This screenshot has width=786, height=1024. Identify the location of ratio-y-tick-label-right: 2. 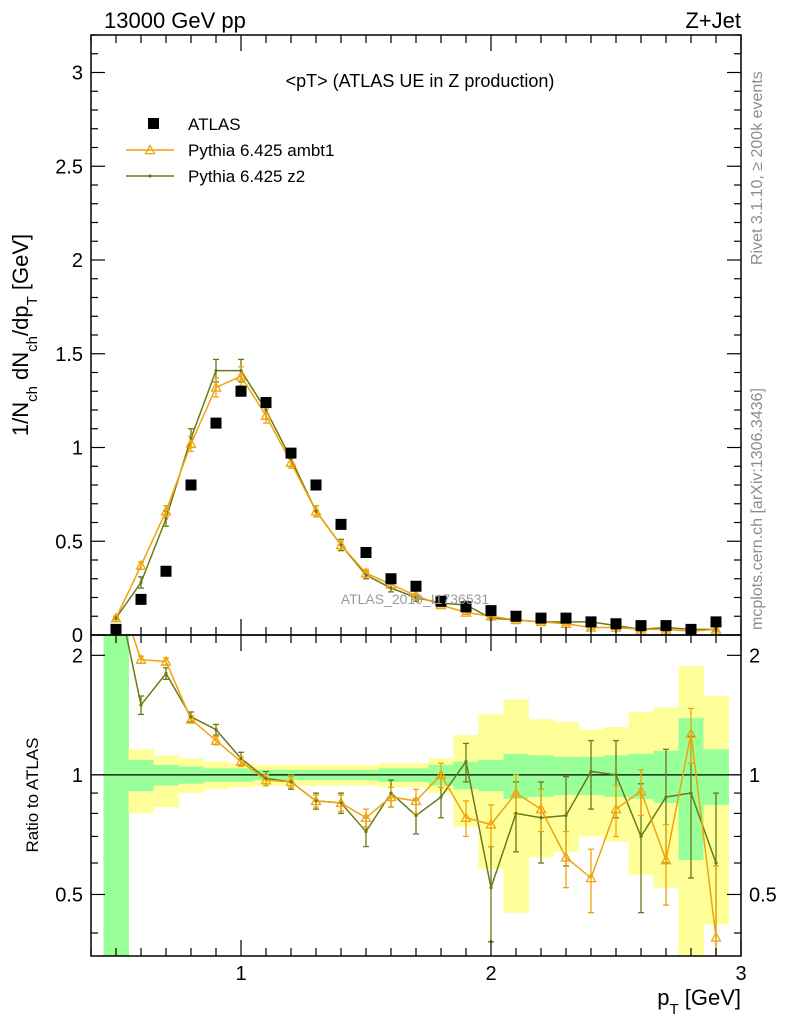
(754, 656).